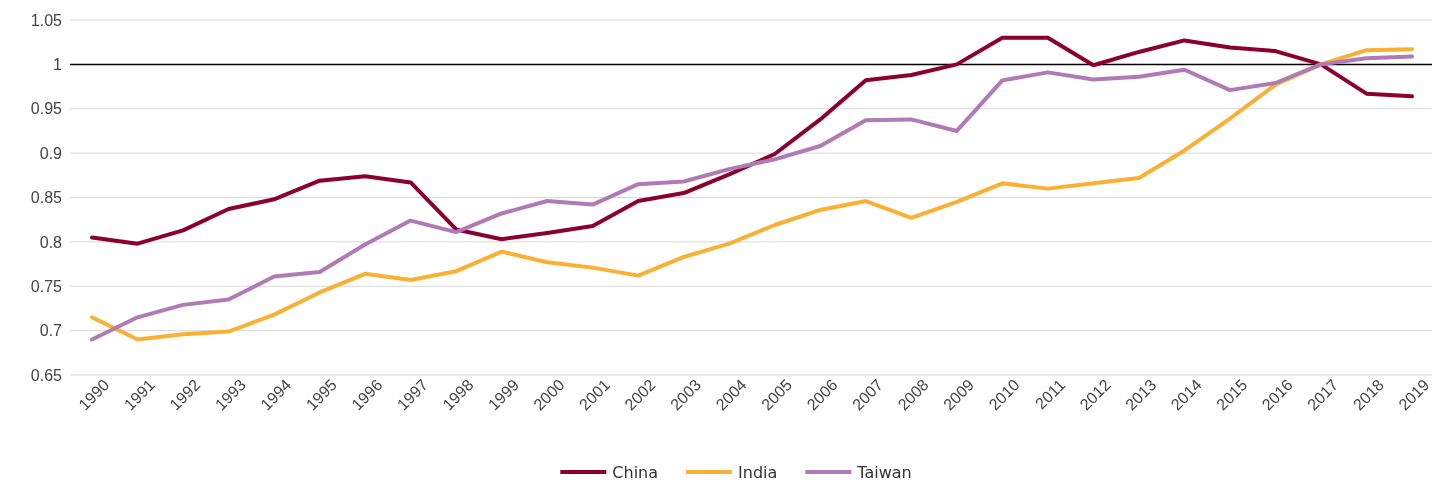  What do you see at coordinates (51, 242) in the screenshot?
I see `y-tick-label: 0.8` at bounding box center [51, 242].